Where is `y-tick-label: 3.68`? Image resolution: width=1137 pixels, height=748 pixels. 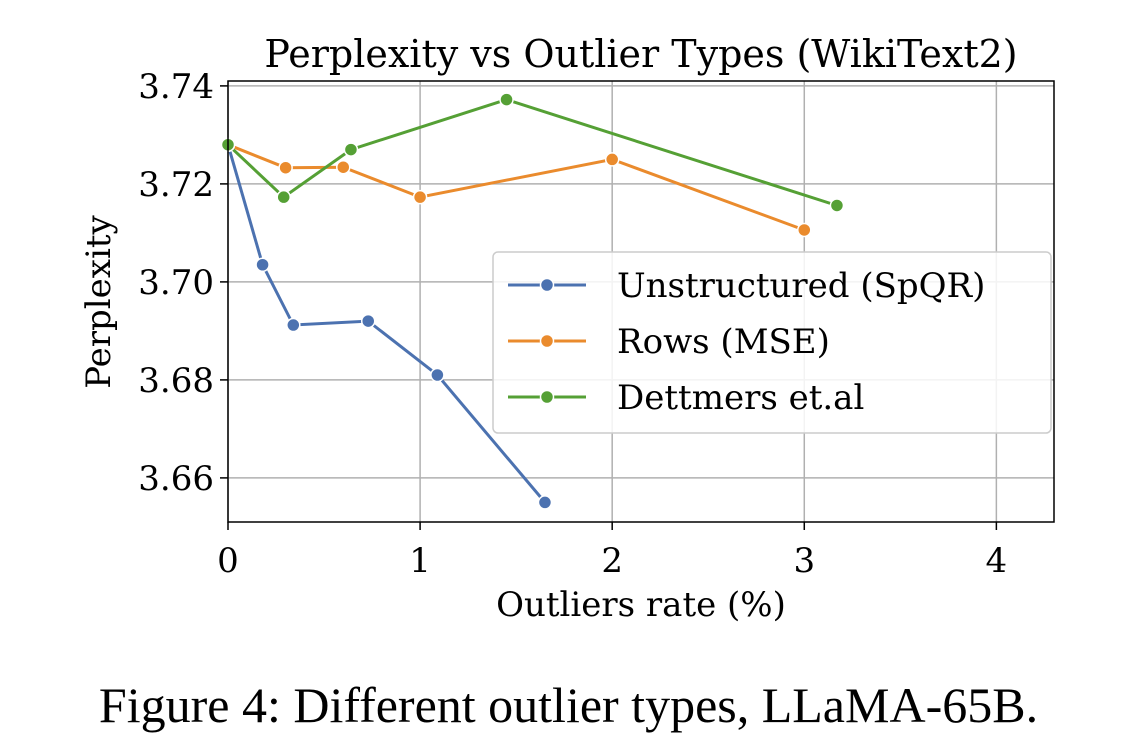 y-tick-label: 3.68 is located at coordinates (176, 381).